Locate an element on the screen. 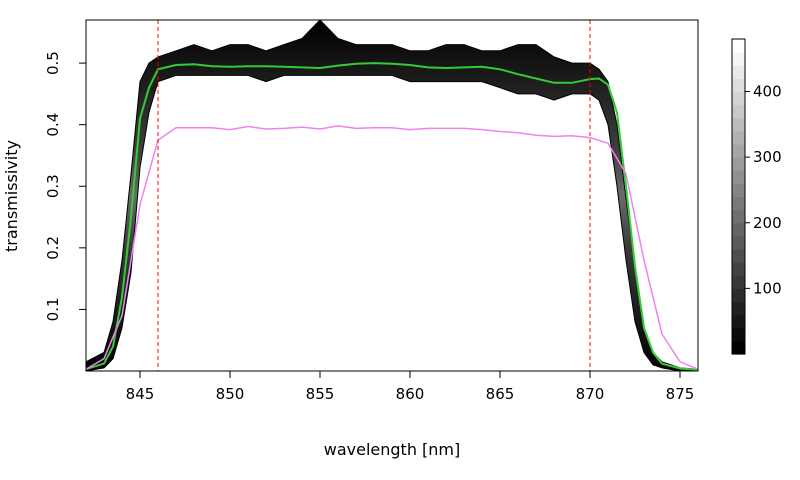 Image resolution: width=800 pixels, height=480 pixels. colorbar-tick-label: 400 is located at coordinates (767, 92).